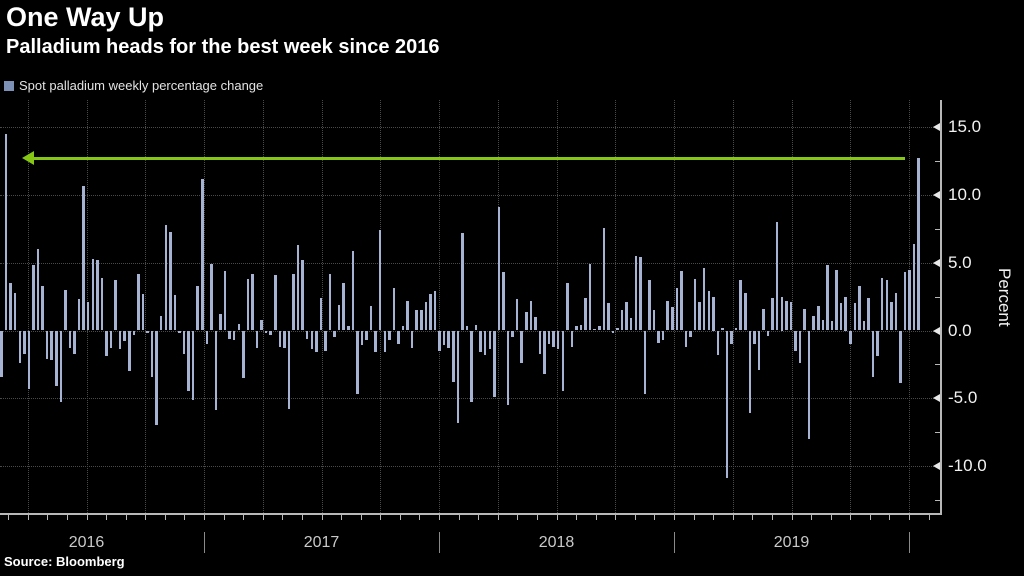 This screenshot has width=1024, height=576. What do you see at coordinates (321, 542) in the screenshot?
I see `x-axis-year-label: 2017` at bounding box center [321, 542].